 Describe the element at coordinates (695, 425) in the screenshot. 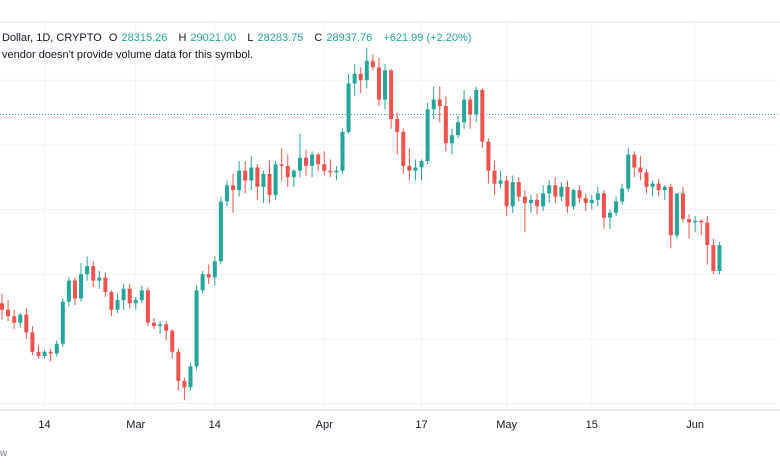

I see `x-tick-label: Jun` at that location.